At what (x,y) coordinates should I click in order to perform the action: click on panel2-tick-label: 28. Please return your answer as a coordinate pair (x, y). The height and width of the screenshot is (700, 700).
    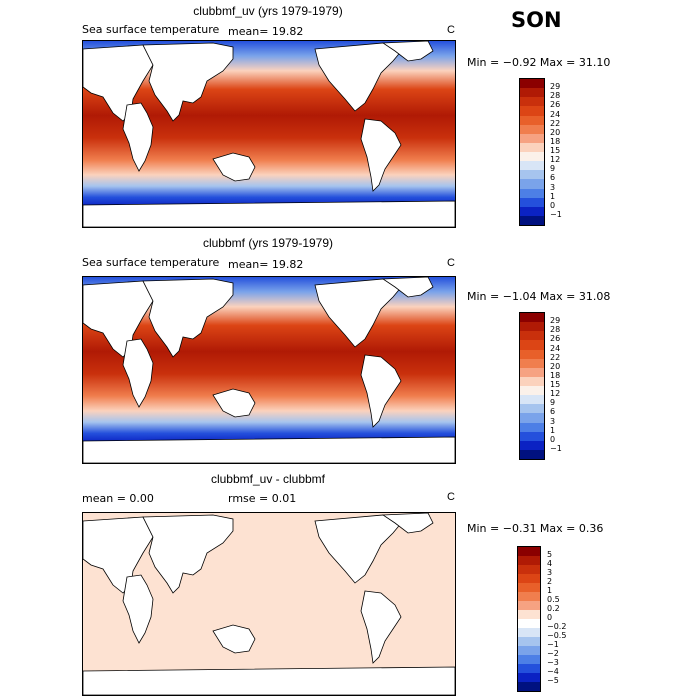
    Looking at the image, I should click on (555, 330).